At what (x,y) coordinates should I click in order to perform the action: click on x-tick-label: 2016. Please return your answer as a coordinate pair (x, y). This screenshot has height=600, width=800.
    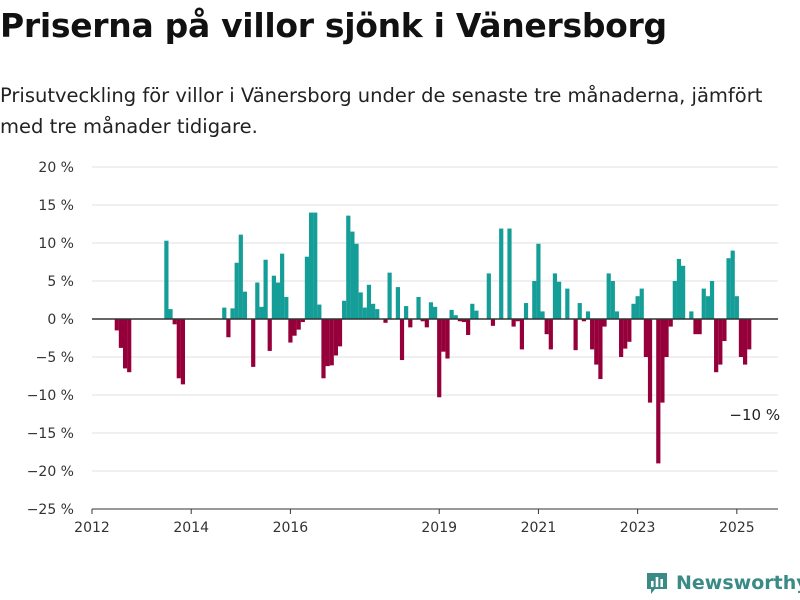
    Looking at the image, I should click on (291, 528).